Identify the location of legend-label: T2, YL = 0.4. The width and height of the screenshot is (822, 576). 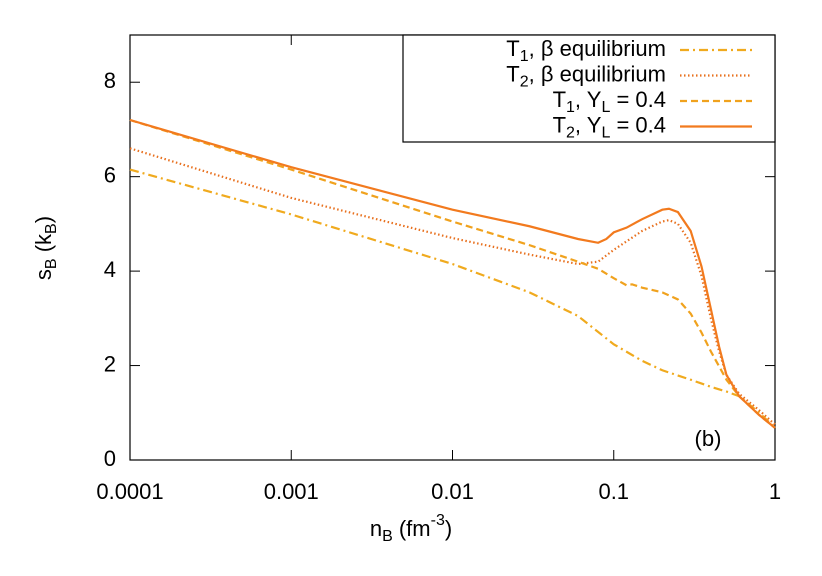
(609, 126).